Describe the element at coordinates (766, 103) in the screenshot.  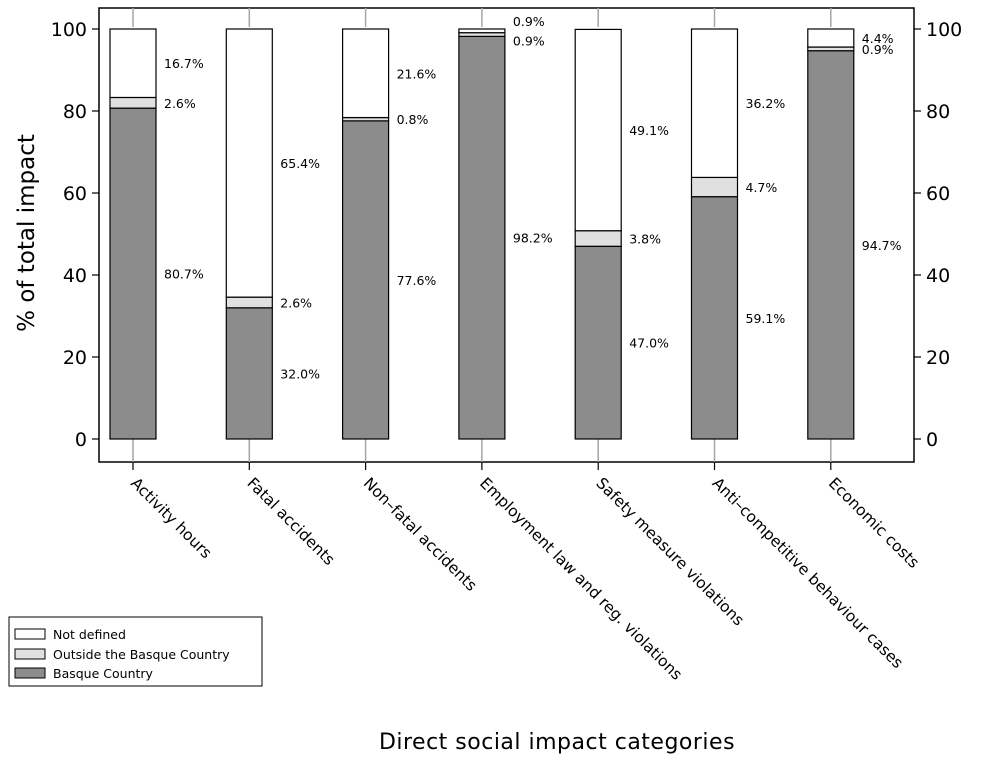
I see `data-label: 36.2%` at that location.